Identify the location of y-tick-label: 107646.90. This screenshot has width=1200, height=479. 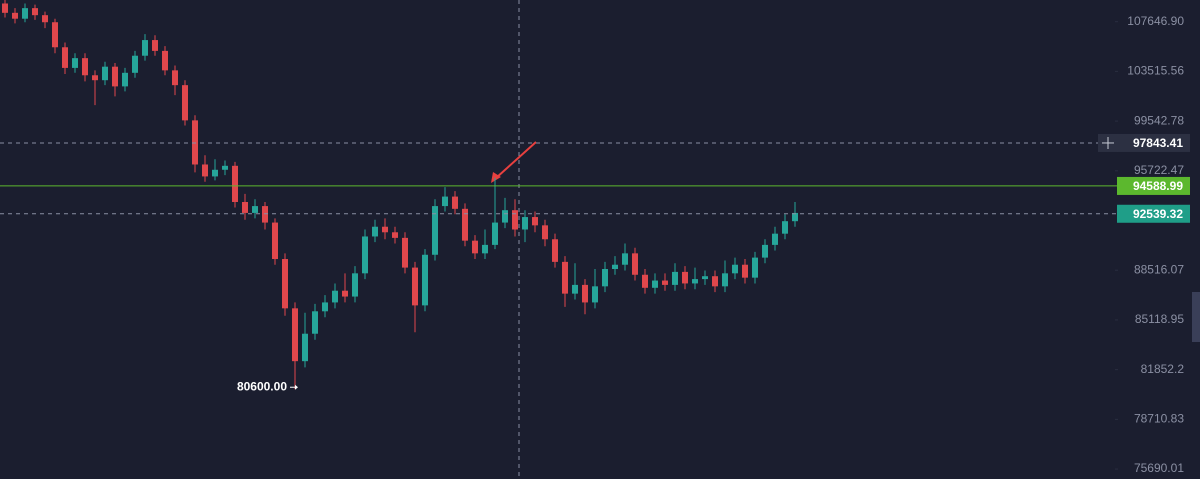
(1155, 21).